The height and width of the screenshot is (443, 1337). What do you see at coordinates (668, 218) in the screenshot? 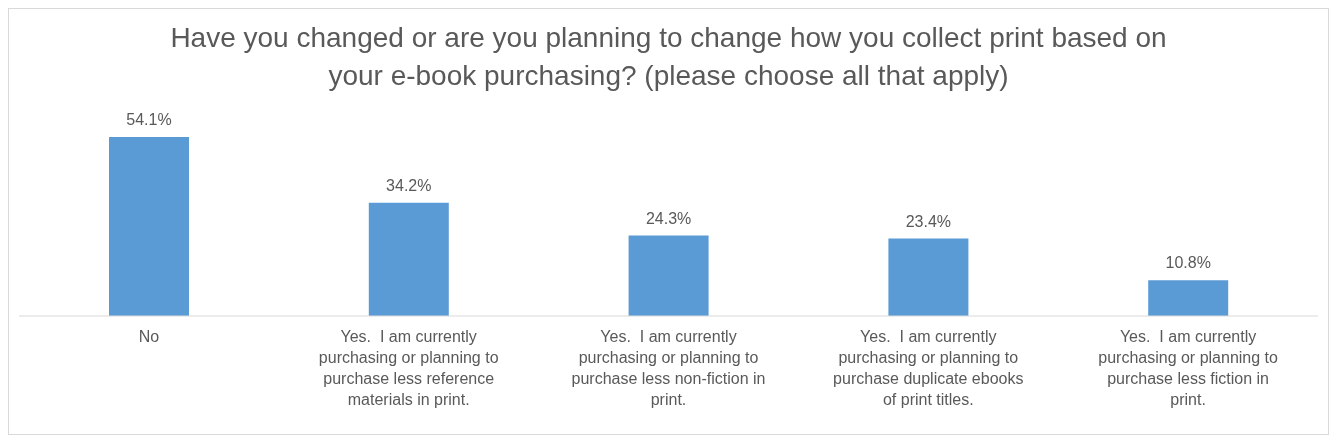
I see `data-label: 24.3%` at bounding box center [668, 218].